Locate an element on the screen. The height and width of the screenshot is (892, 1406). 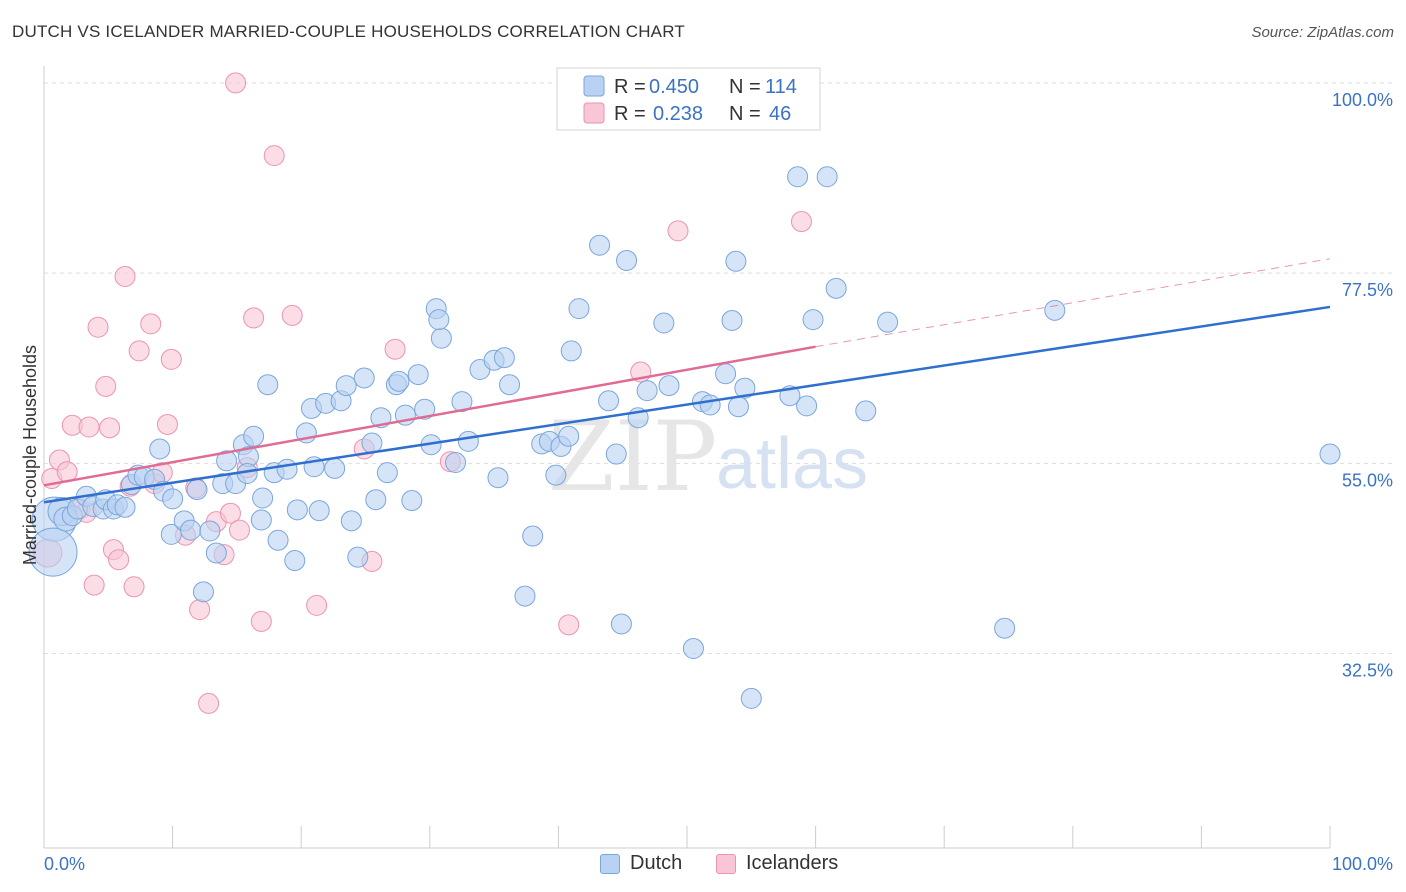
legend-r-label-dutch: R = is located at coordinates (630, 87).